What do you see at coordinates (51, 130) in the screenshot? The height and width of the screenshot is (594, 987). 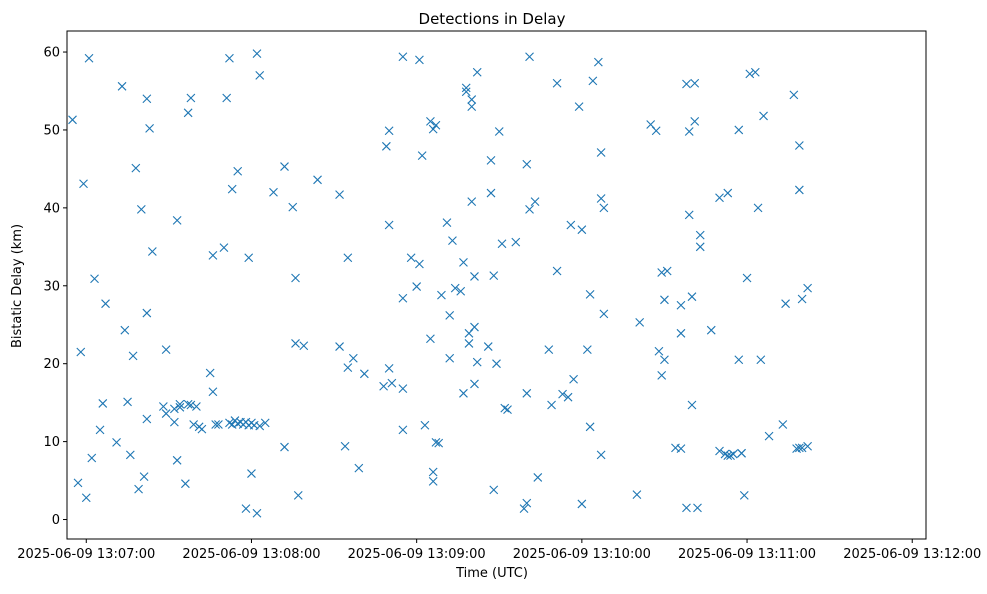 I see `y-tick-label: 50` at bounding box center [51, 130].